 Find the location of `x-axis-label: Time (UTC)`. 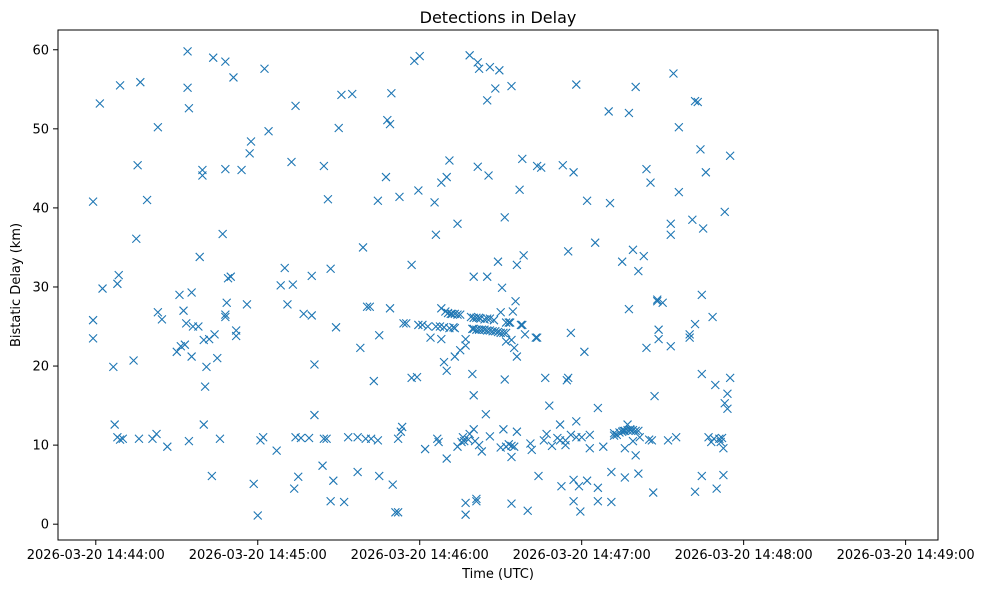

x-axis-label: Time (UTC) is located at coordinates (497, 574).